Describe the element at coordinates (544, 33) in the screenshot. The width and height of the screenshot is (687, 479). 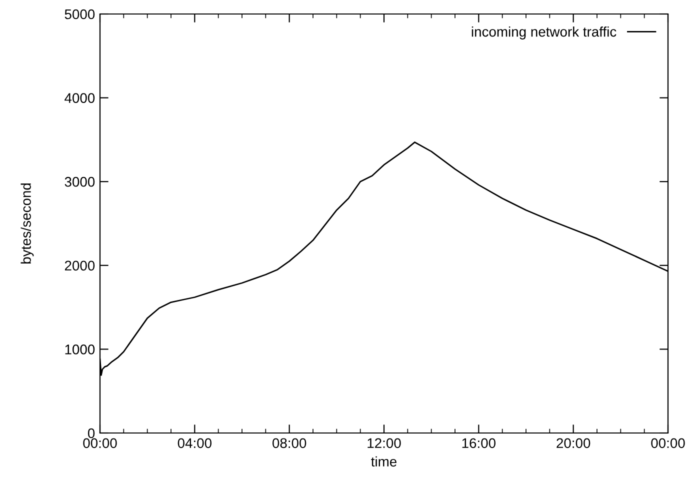
I see `legend-label: incoming network traffic` at that location.